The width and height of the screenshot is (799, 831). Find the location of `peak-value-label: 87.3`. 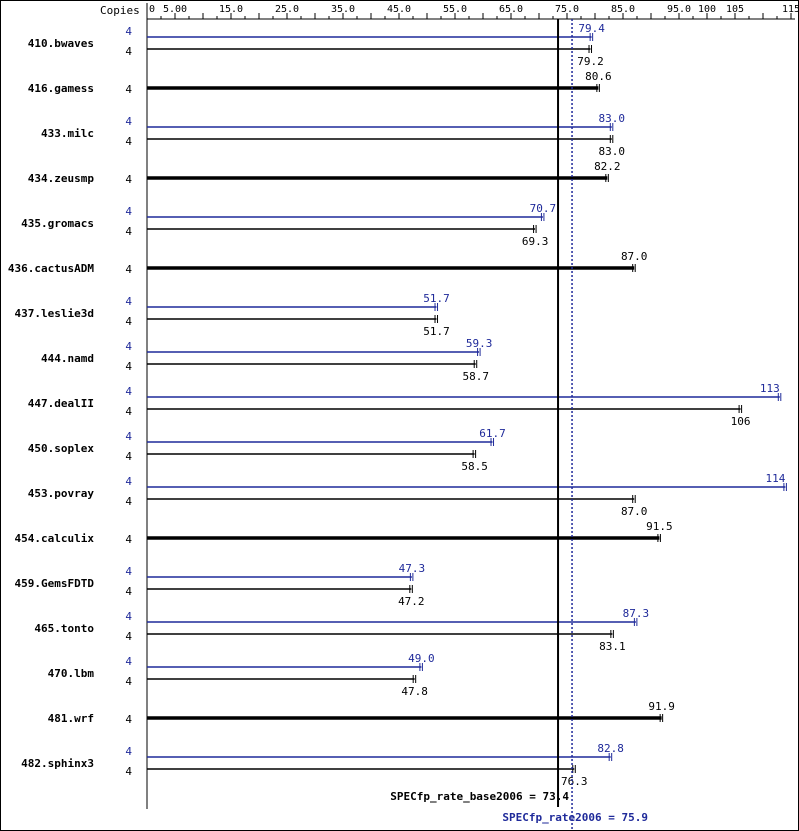

peak-value-label: 87.3 is located at coordinates (636, 613).